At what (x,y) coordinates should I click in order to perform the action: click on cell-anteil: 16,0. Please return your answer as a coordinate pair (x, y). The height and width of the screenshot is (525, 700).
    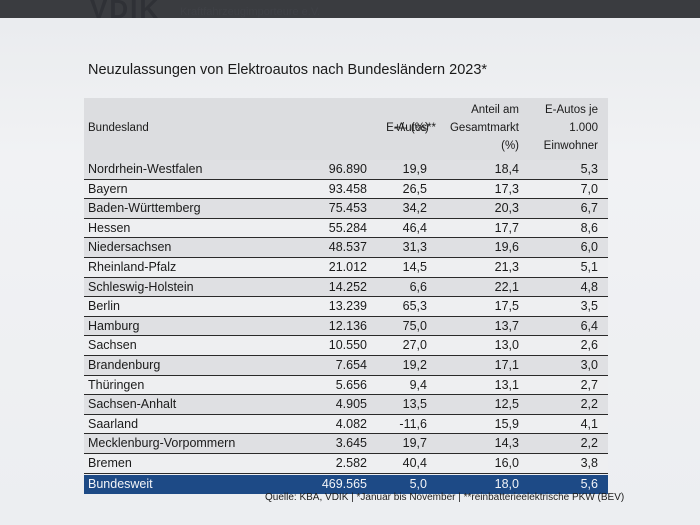
    Looking at the image, I should click on (506, 462).